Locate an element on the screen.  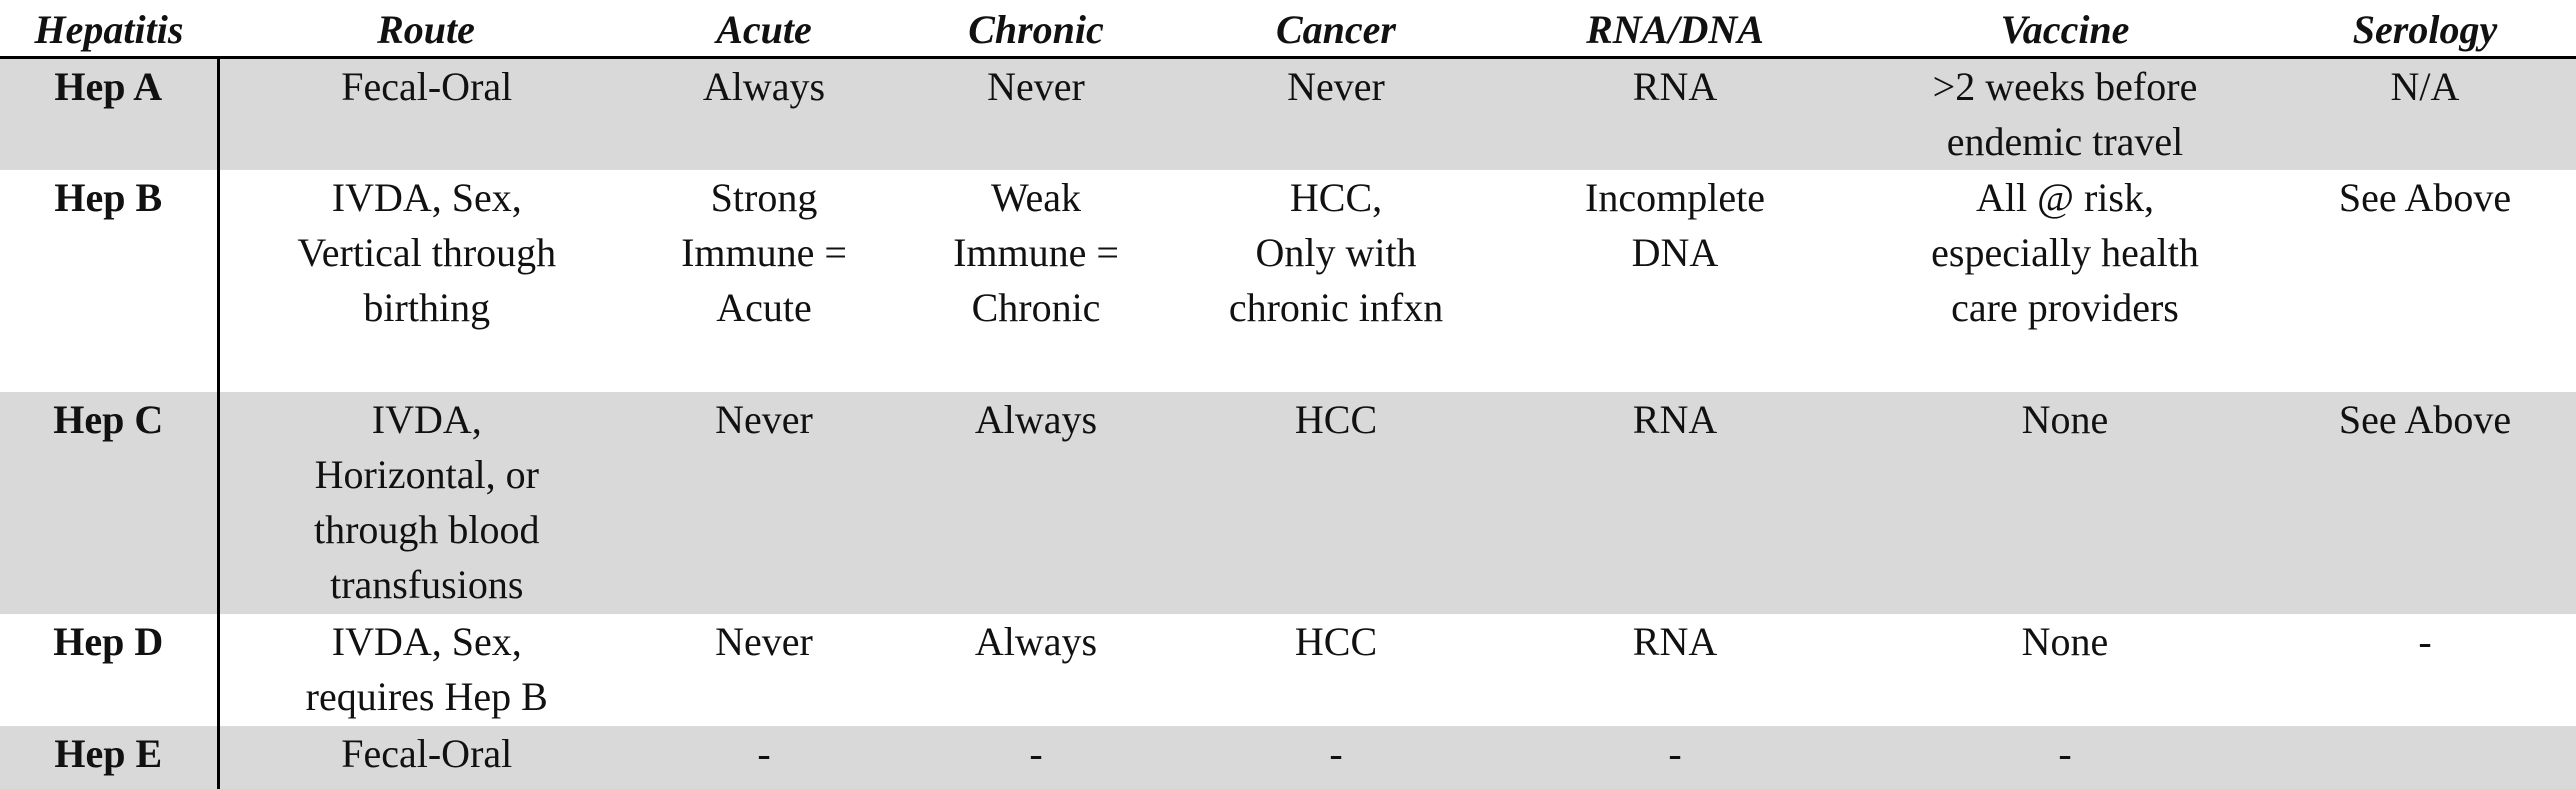
table-row-hep-e: Hep E Fecal-Oral - - - - - is located at coordinates (1288, 757).